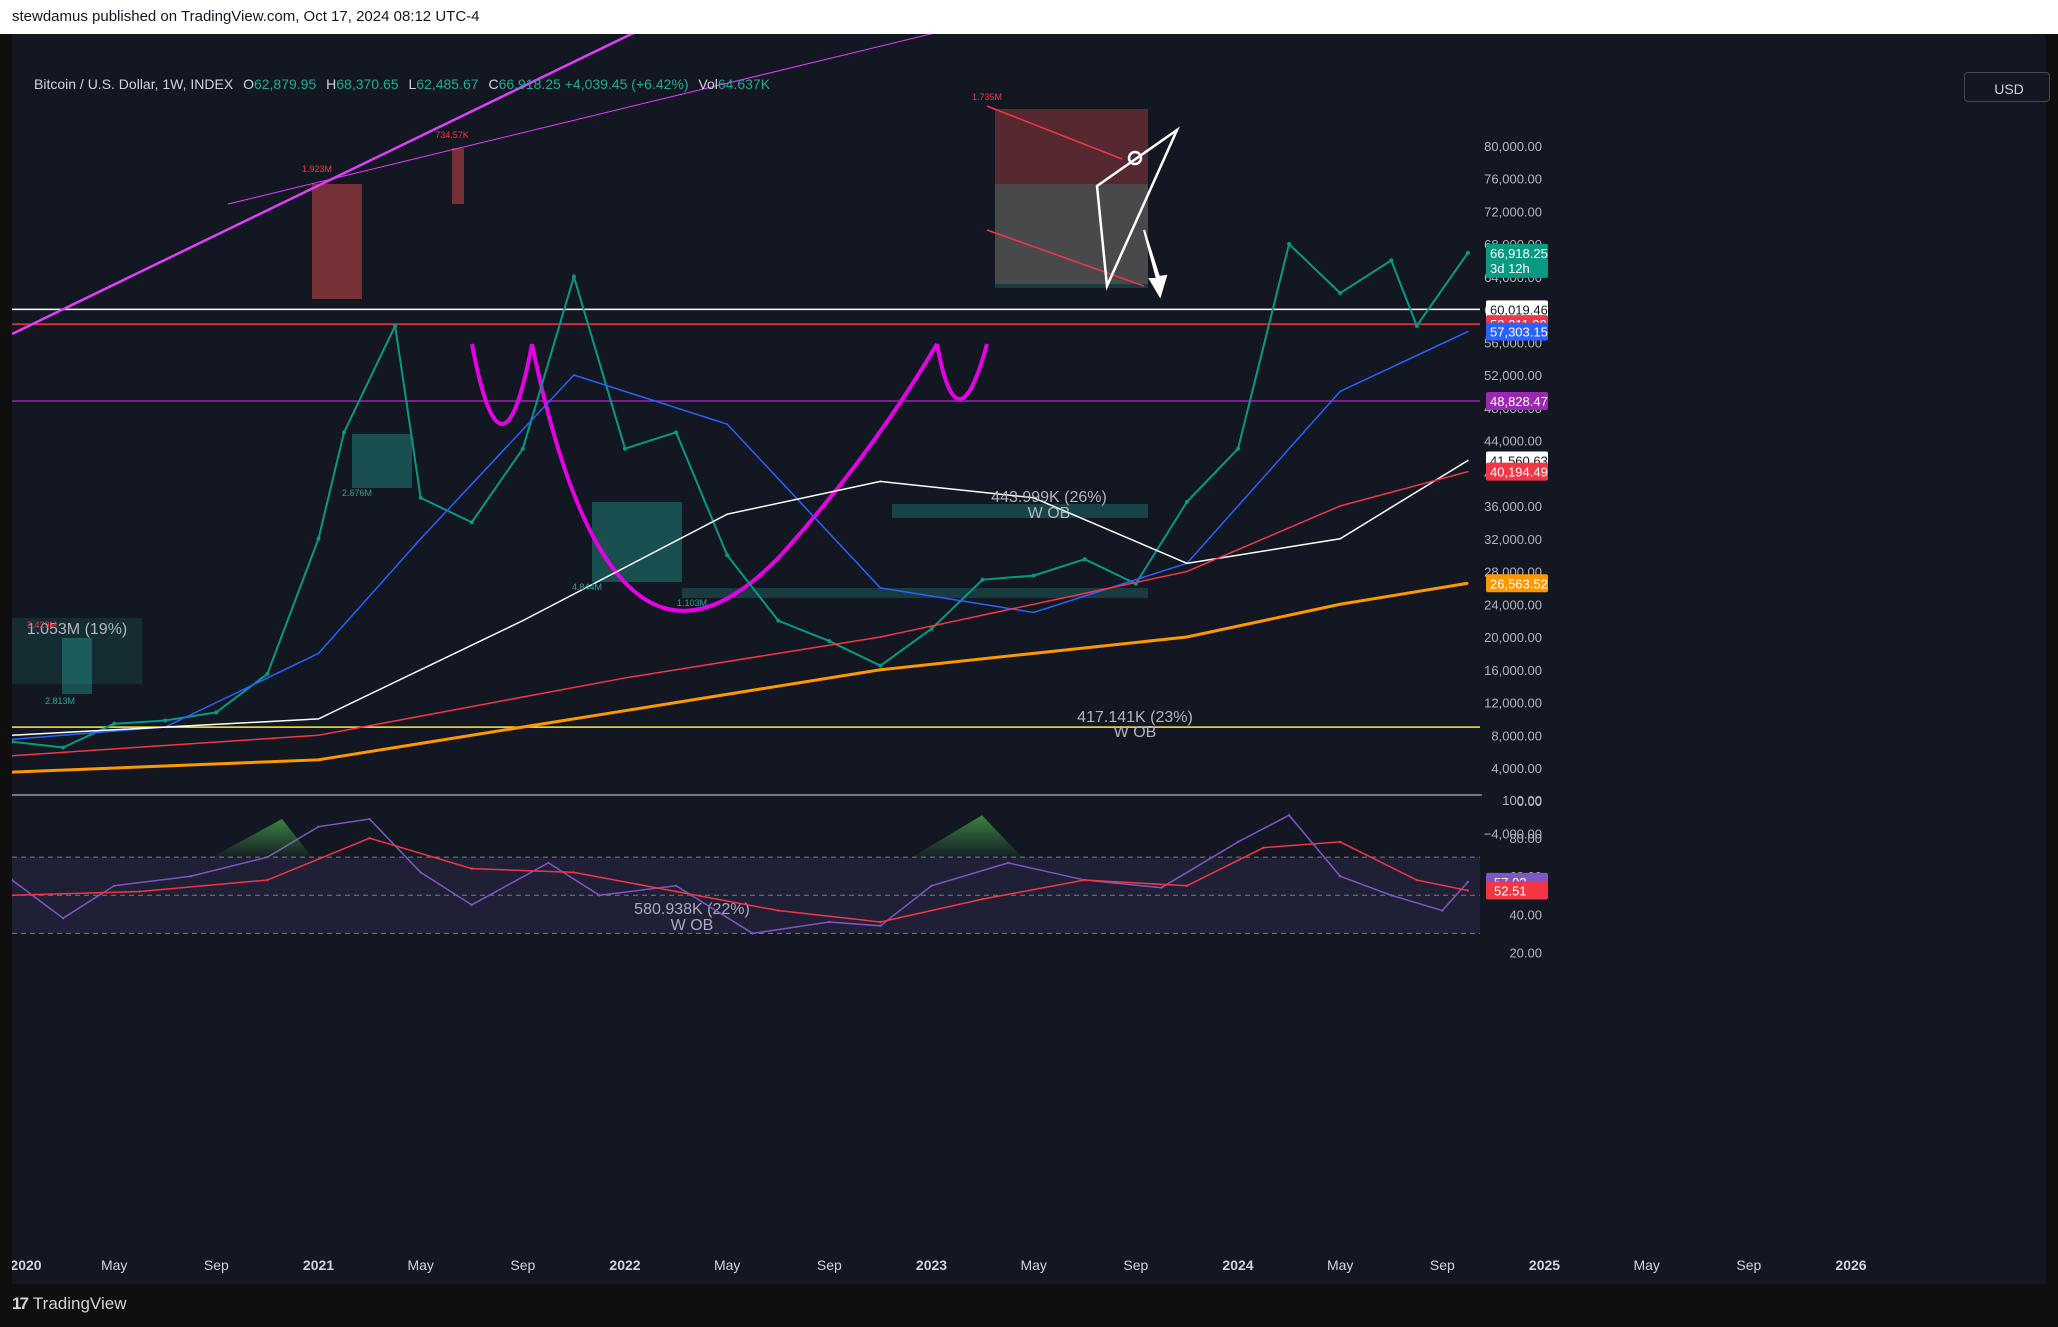 The image size is (2058, 1327). I want to click on time-tick-9: 2023, so click(931, 1265).